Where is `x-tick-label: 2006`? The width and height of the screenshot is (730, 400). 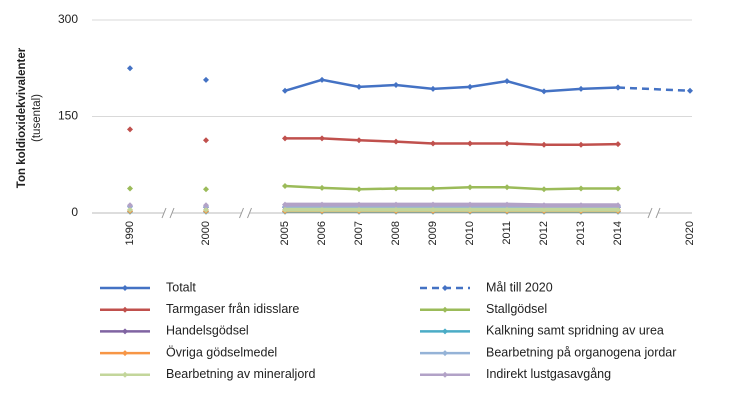
x-tick-label: 2006 is located at coordinates (322, 233).